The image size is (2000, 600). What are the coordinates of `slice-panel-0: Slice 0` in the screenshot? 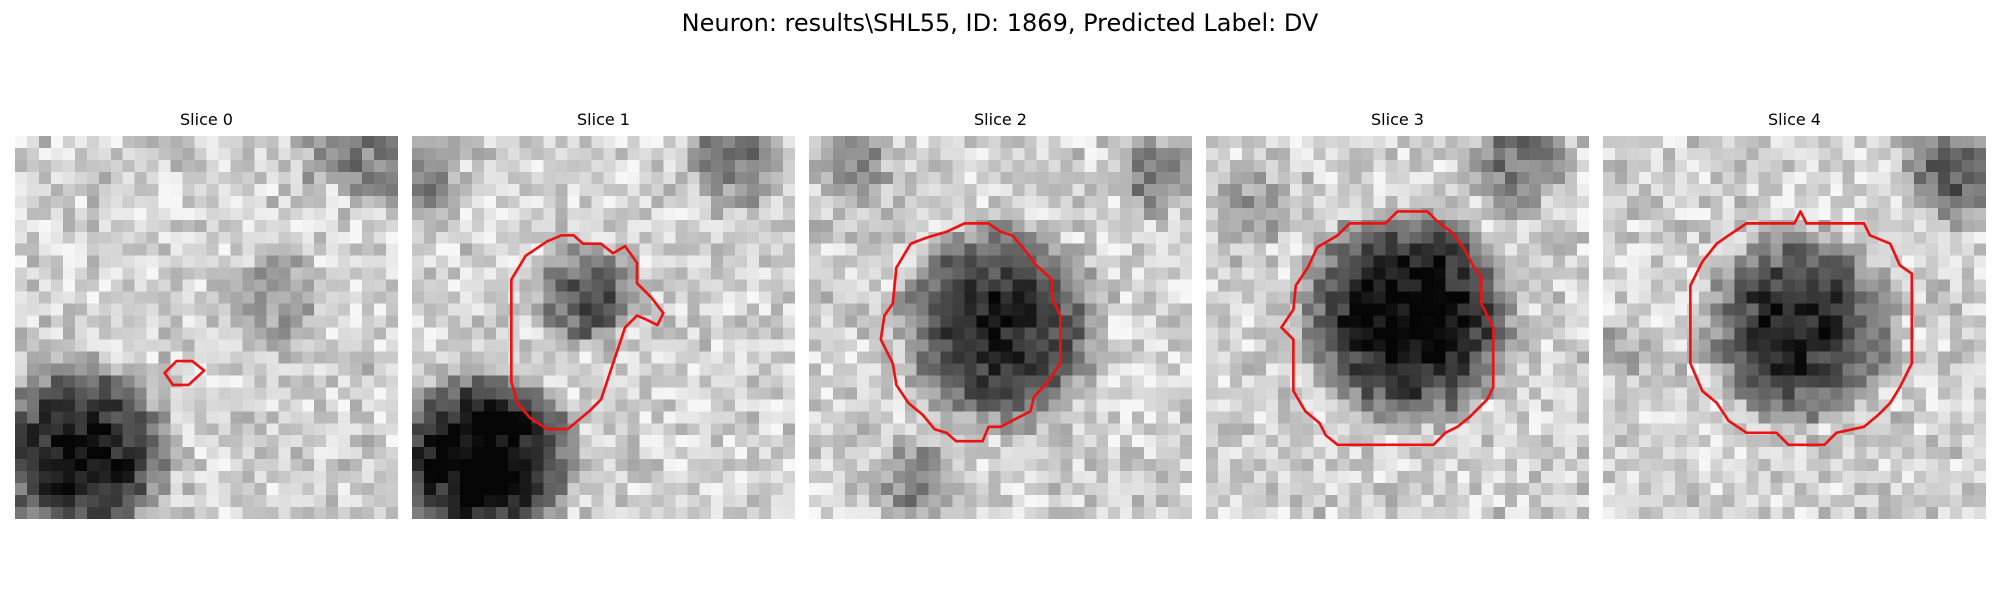 It's located at (206, 314).